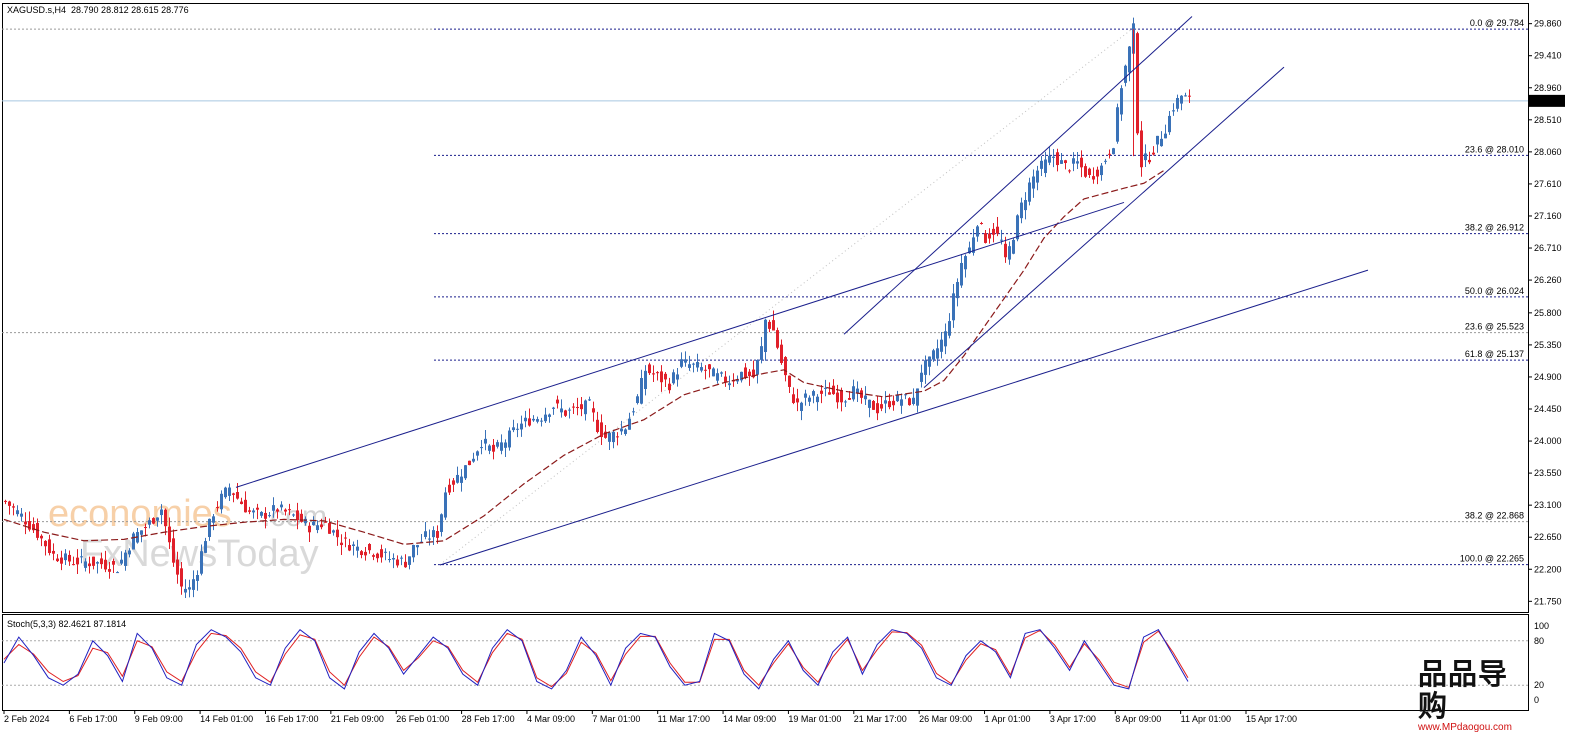 The width and height of the screenshot is (1596, 748). Describe the element at coordinates (1539, 685) in the screenshot. I see `stoch-axis-label: 20` at that location.